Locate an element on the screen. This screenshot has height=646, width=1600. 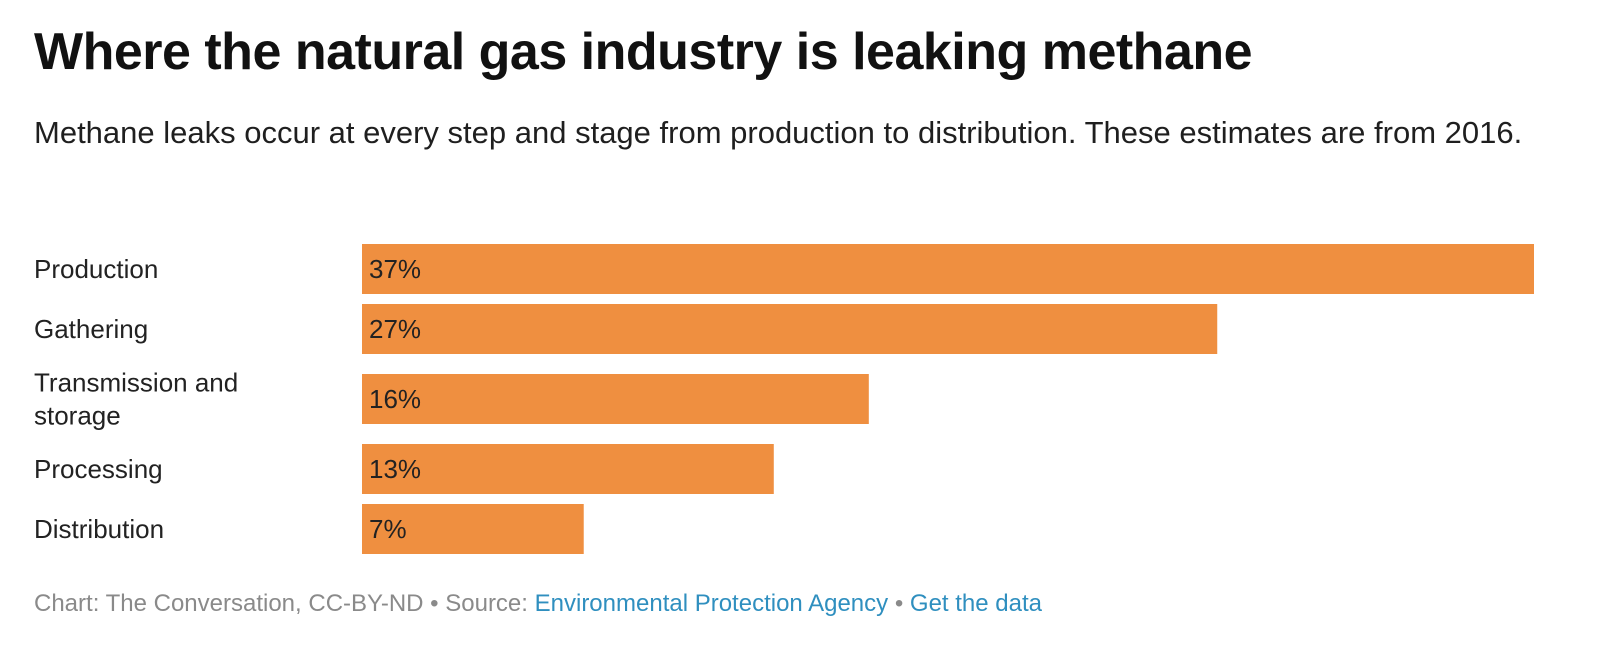
category-label: Production is located at coordinates (96, 269).